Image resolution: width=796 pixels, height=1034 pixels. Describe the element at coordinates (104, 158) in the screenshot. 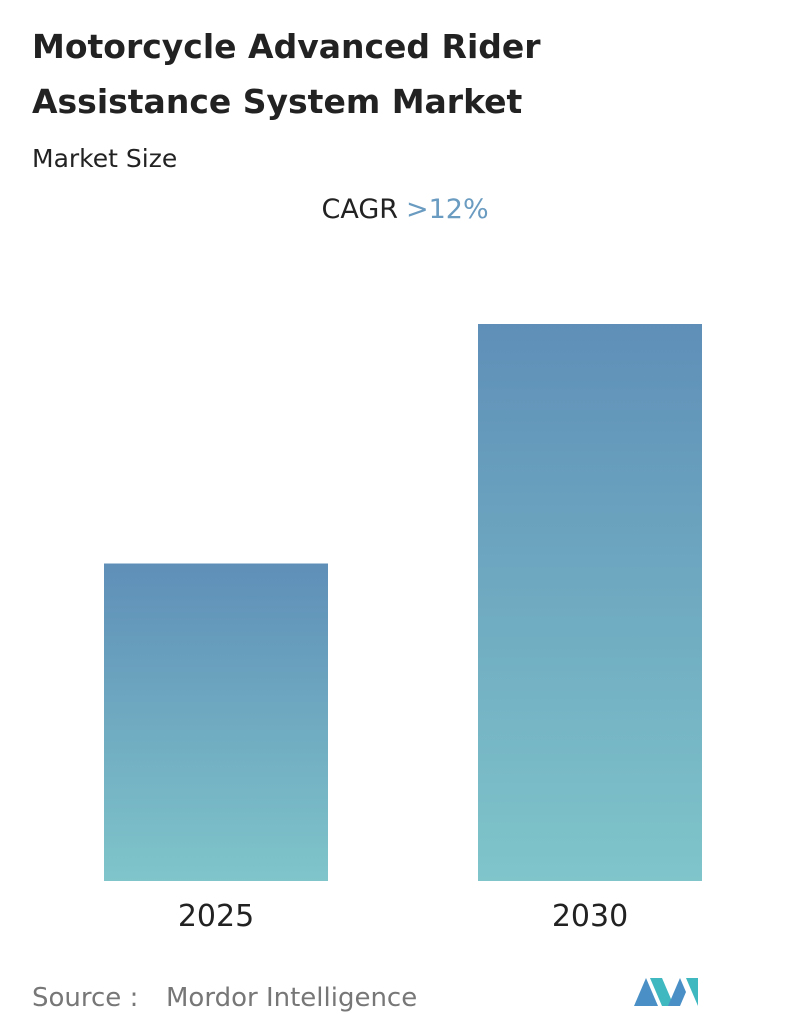

I see `chart-subtitle: Market Size` at that location.